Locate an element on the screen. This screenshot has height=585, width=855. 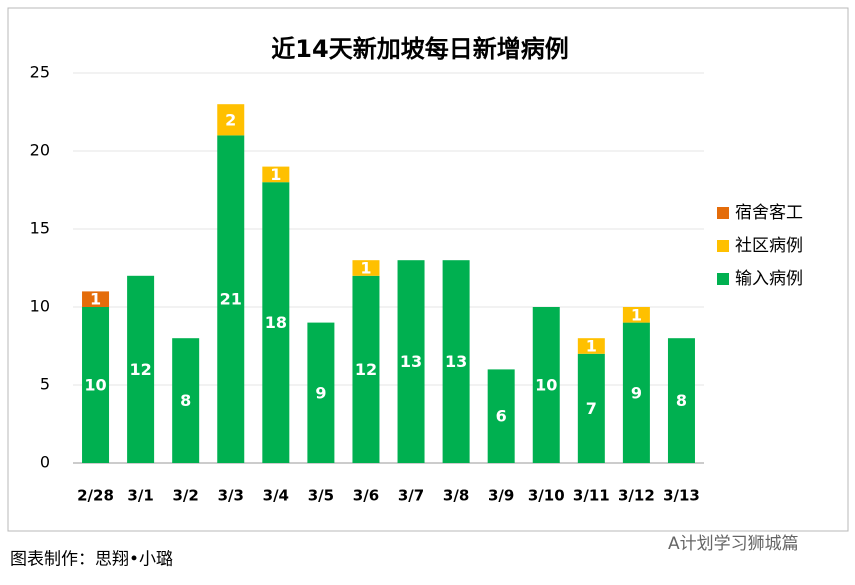
data-label: 6 is located at coordinates (501, 416).